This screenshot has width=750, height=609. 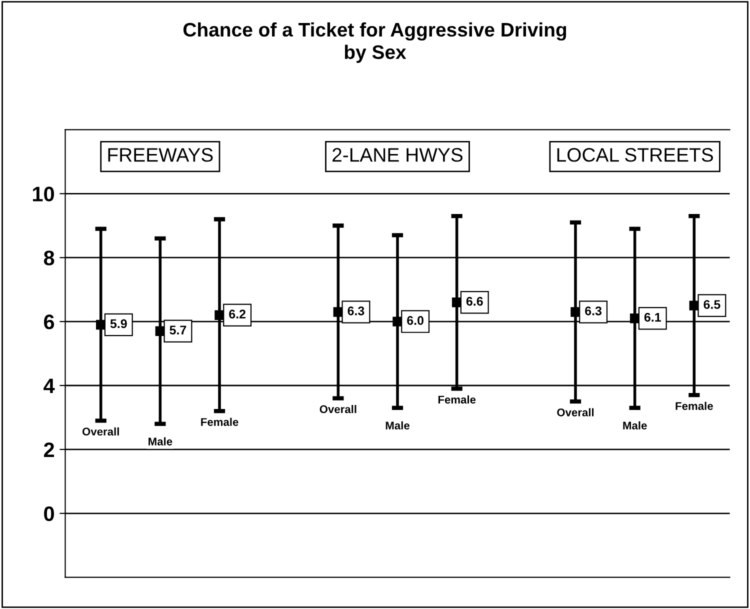 I want to click on y-tick-label: 4, so click(x=49, y=386).